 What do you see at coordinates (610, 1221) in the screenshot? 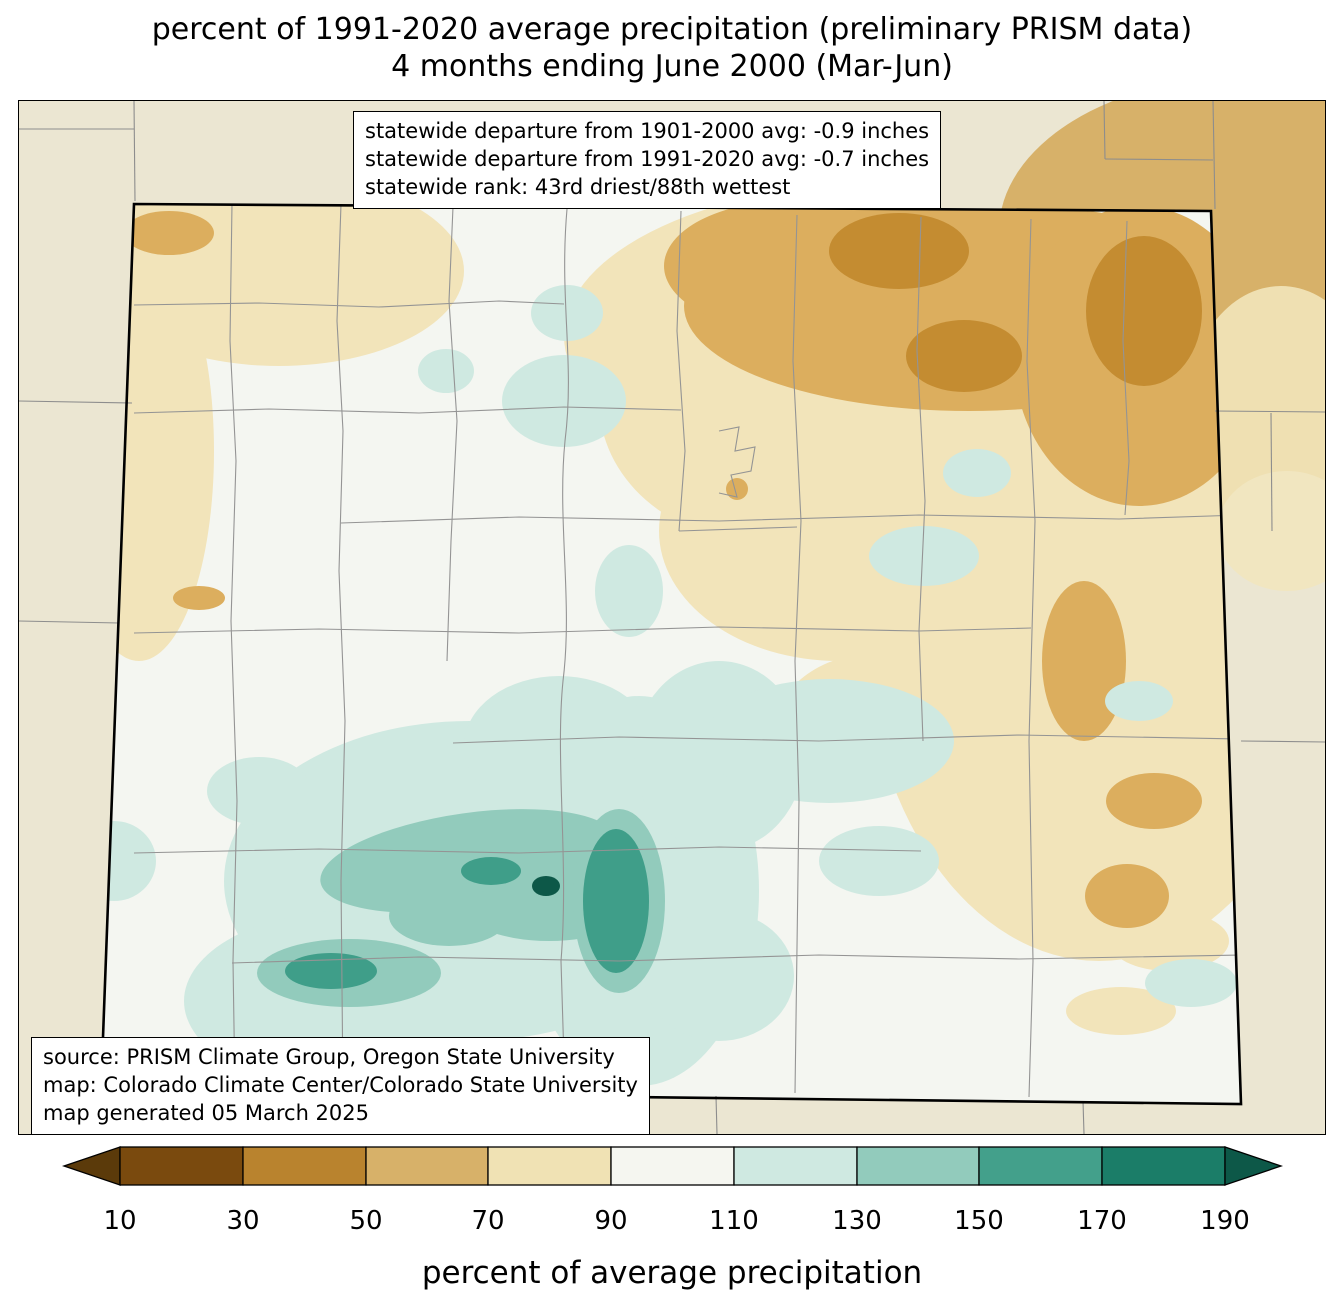
I see `colorbar-tick-label: 90` at bounding box center [610, 1221].